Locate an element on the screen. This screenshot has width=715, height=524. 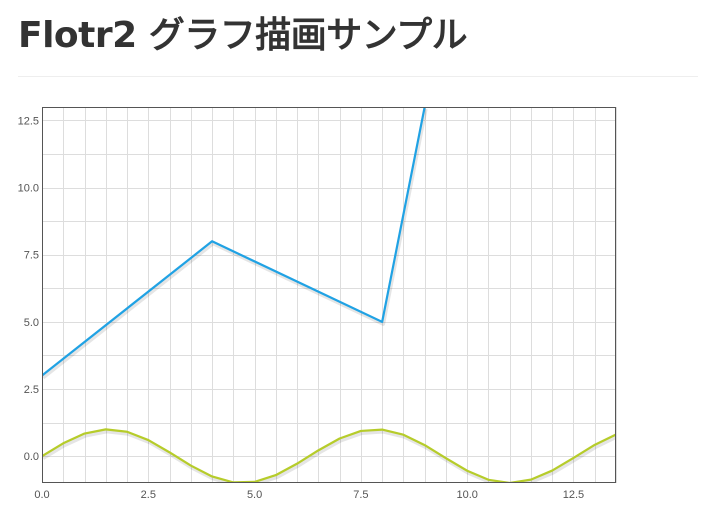
page-header: Flotr2 グラフ描画サンプル is located at coordinates (358, 42).